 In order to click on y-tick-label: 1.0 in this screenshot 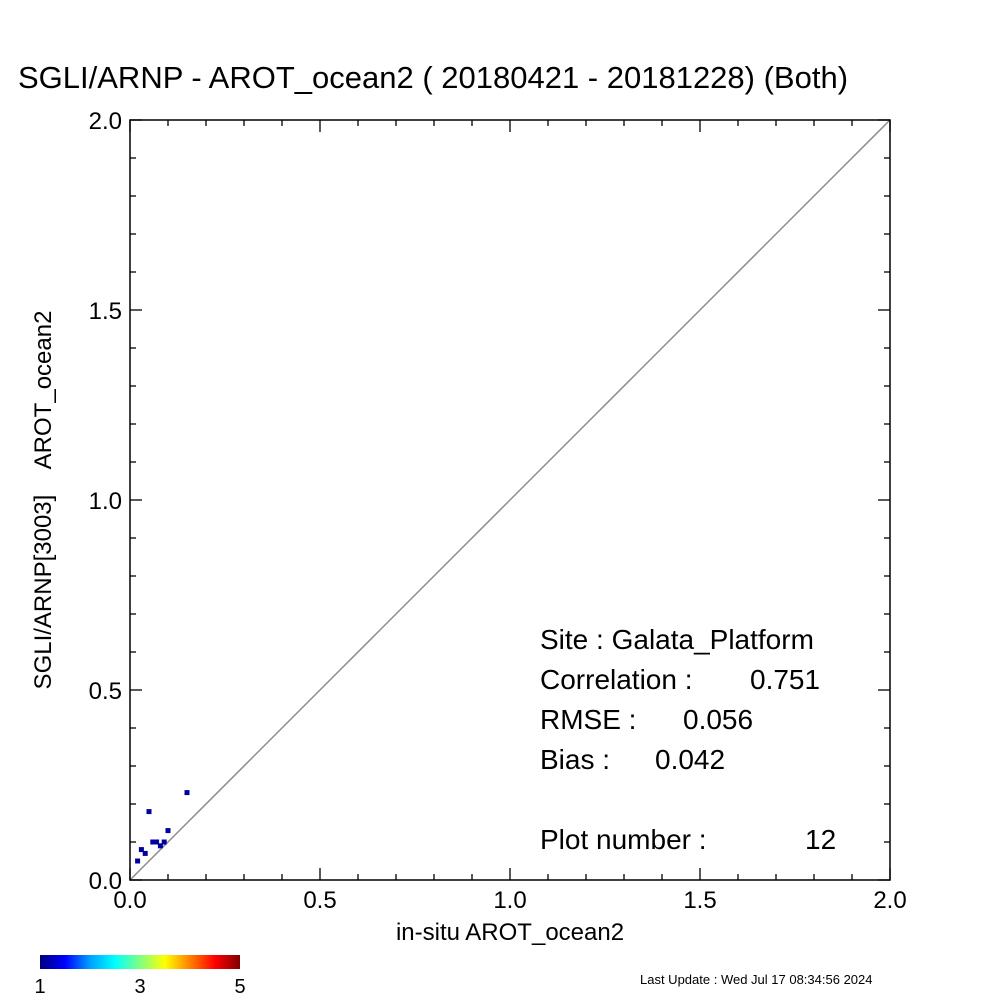, I will do `click(105, 501)`.